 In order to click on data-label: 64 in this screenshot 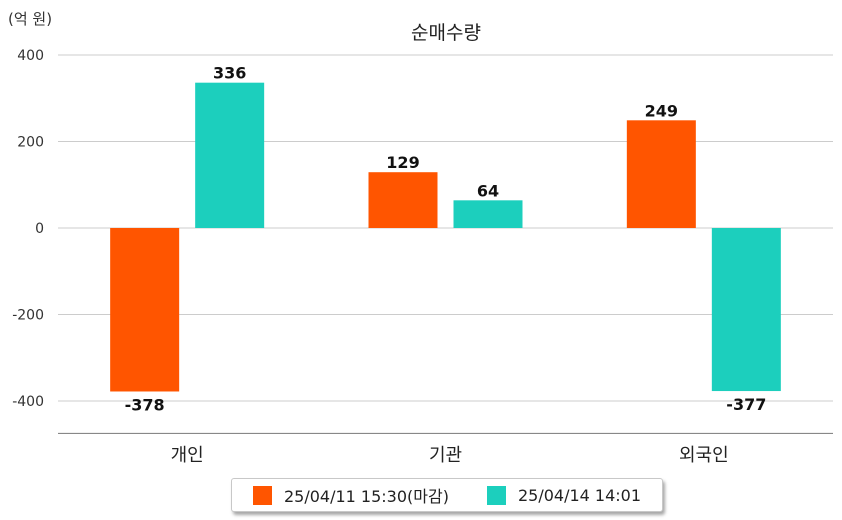, I will do `click(488, 190)`.